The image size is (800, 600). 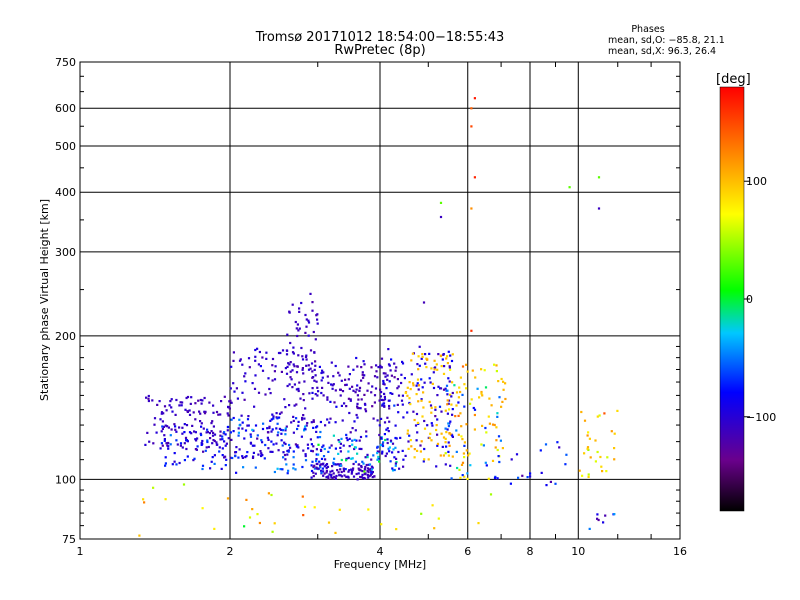 What do you see at coordinates (379, 50) in the screenshot?
I see `chart-subtitle: RwPretec (8p)` at bounding box center [379, 50].